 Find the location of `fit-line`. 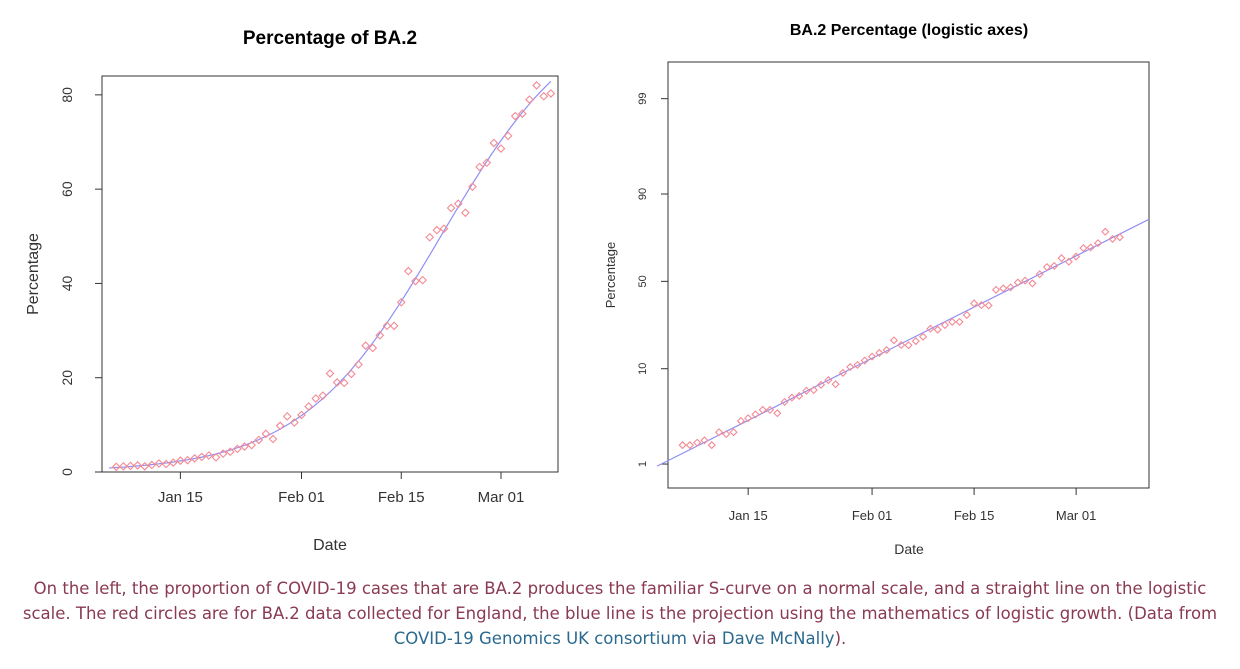

fit-line is located at coordinates (903, 342).